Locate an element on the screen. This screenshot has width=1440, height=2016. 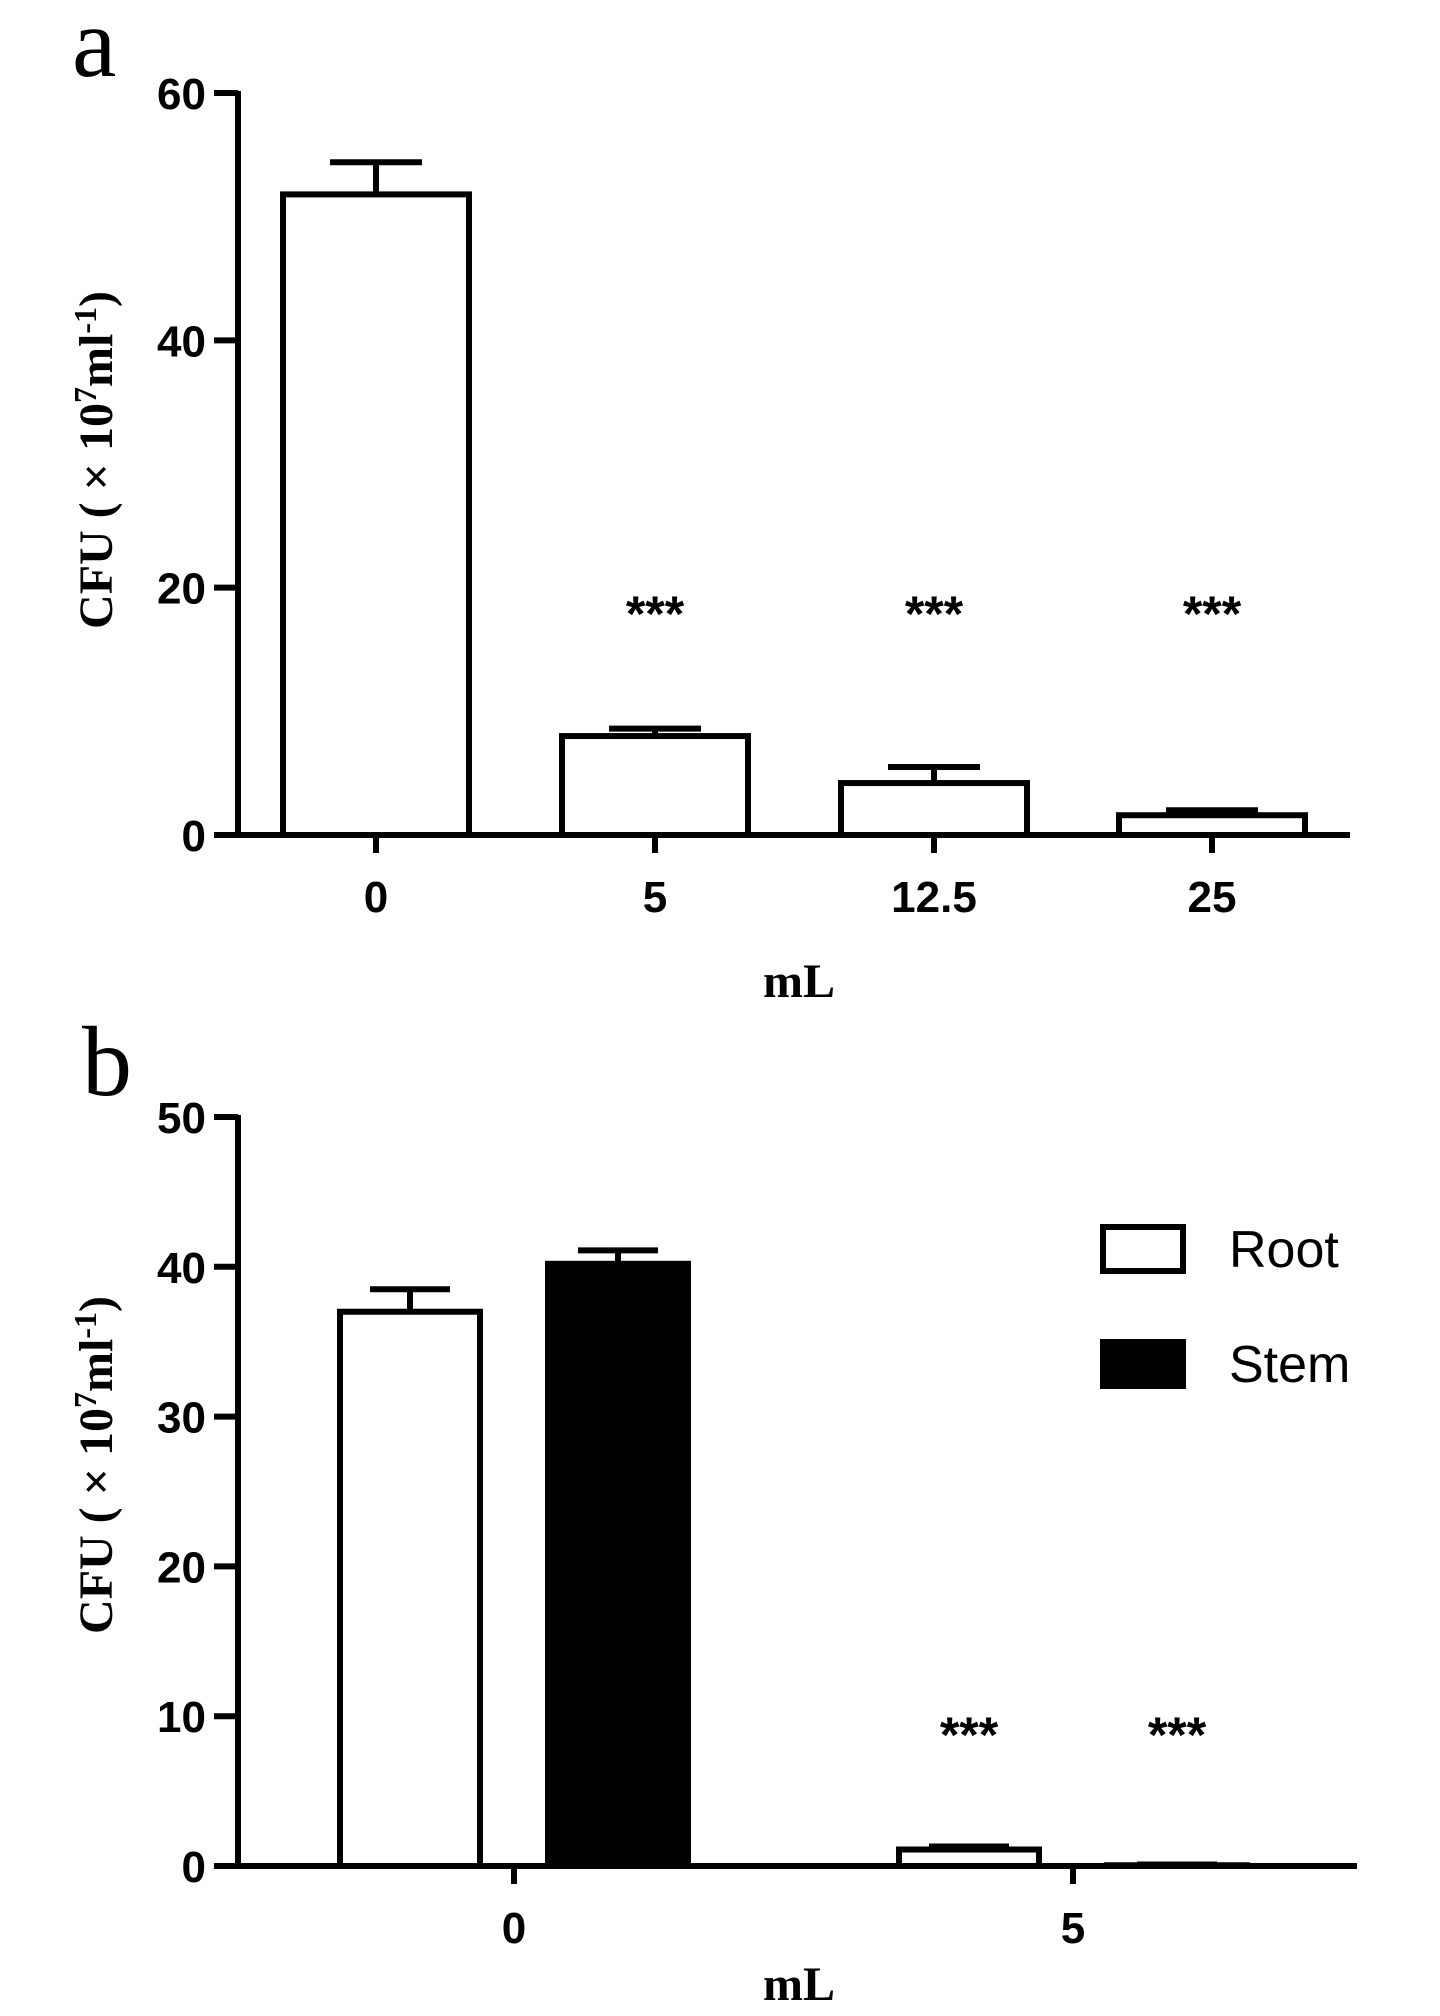
panel-b-legend: Root Stem is located at coordinates (1225, 1307).